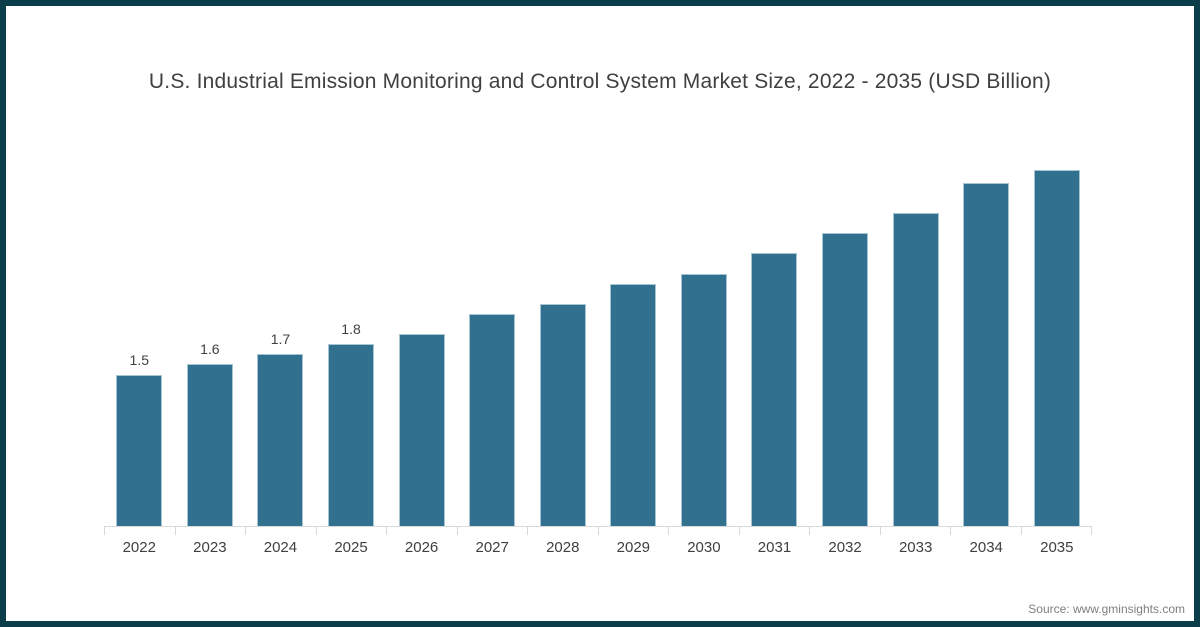 This screenshot has height=627, width=1200. What do you see at coordinates (703, 399) in the screenshot?
I see `bar-2030` at bounding box center [703, 399].